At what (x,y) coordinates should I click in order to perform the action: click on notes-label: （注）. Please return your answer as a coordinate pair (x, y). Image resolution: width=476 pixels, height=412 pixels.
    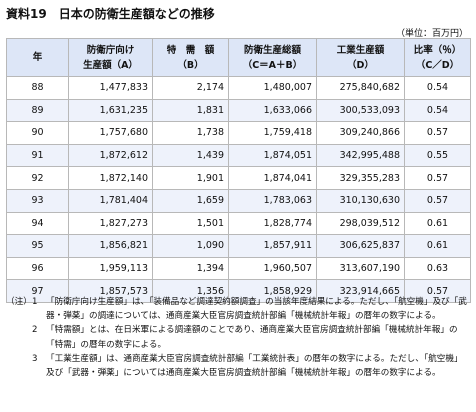
    Looking at the image, I should click on (19, 302).